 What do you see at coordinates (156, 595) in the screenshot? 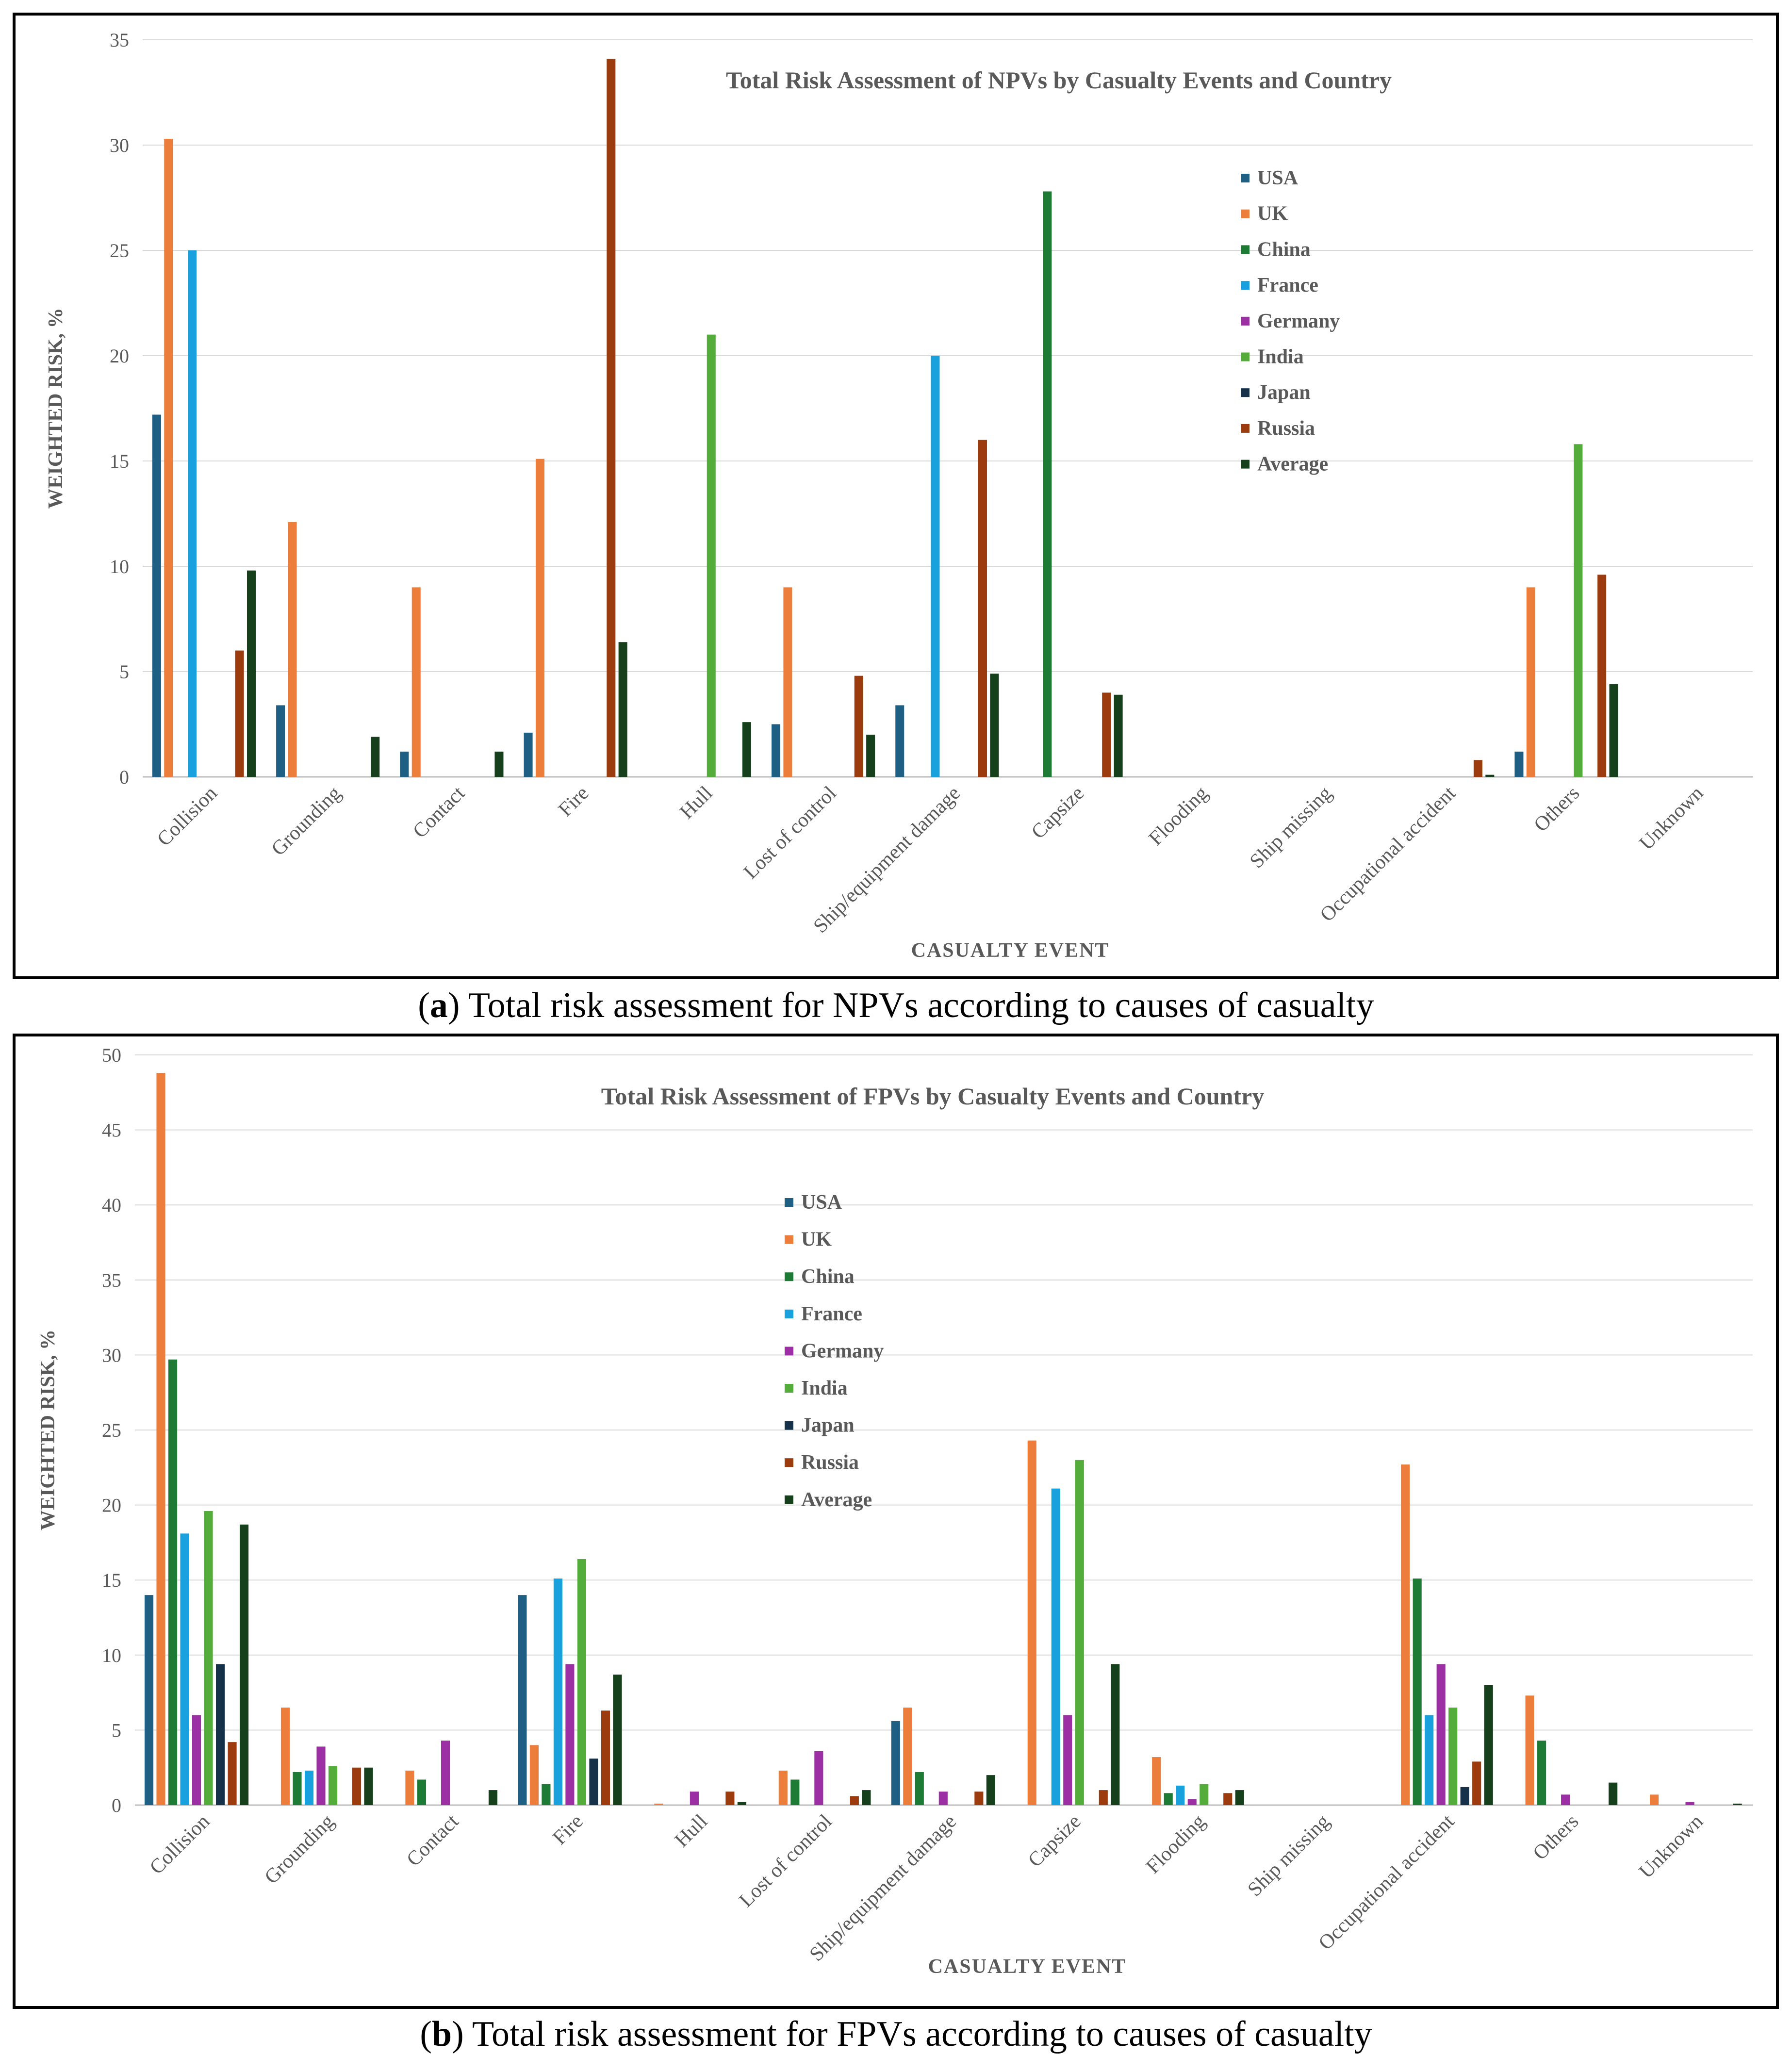
I see `bar-usa-collision` at bounding box center [156, 595].